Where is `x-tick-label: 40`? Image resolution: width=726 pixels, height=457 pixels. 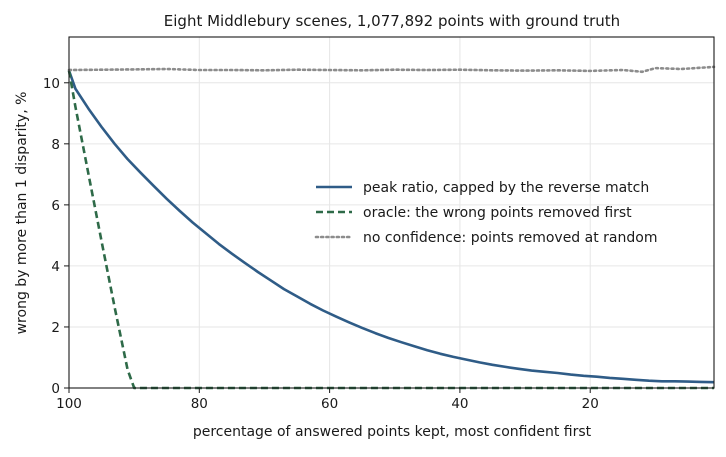 x-tick-label: 40 is located at coordinates (459, 404).